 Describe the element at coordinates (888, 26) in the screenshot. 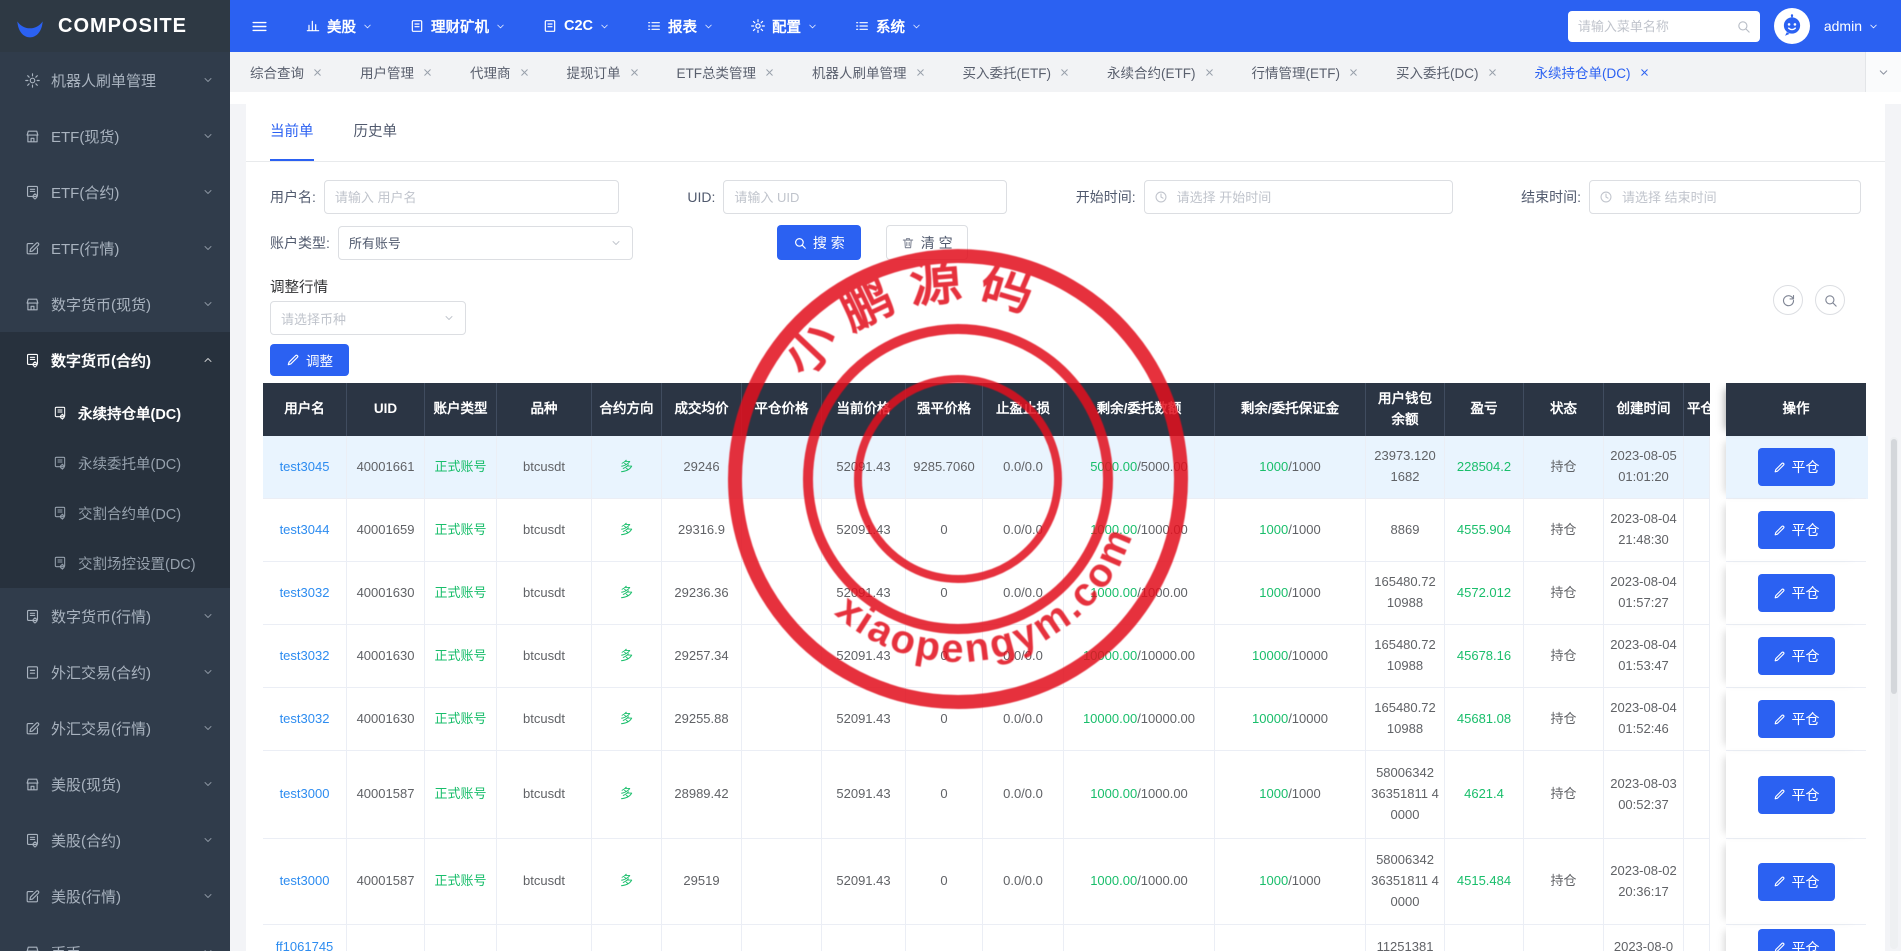

I see `nav-menu-6: 系统` at that location.